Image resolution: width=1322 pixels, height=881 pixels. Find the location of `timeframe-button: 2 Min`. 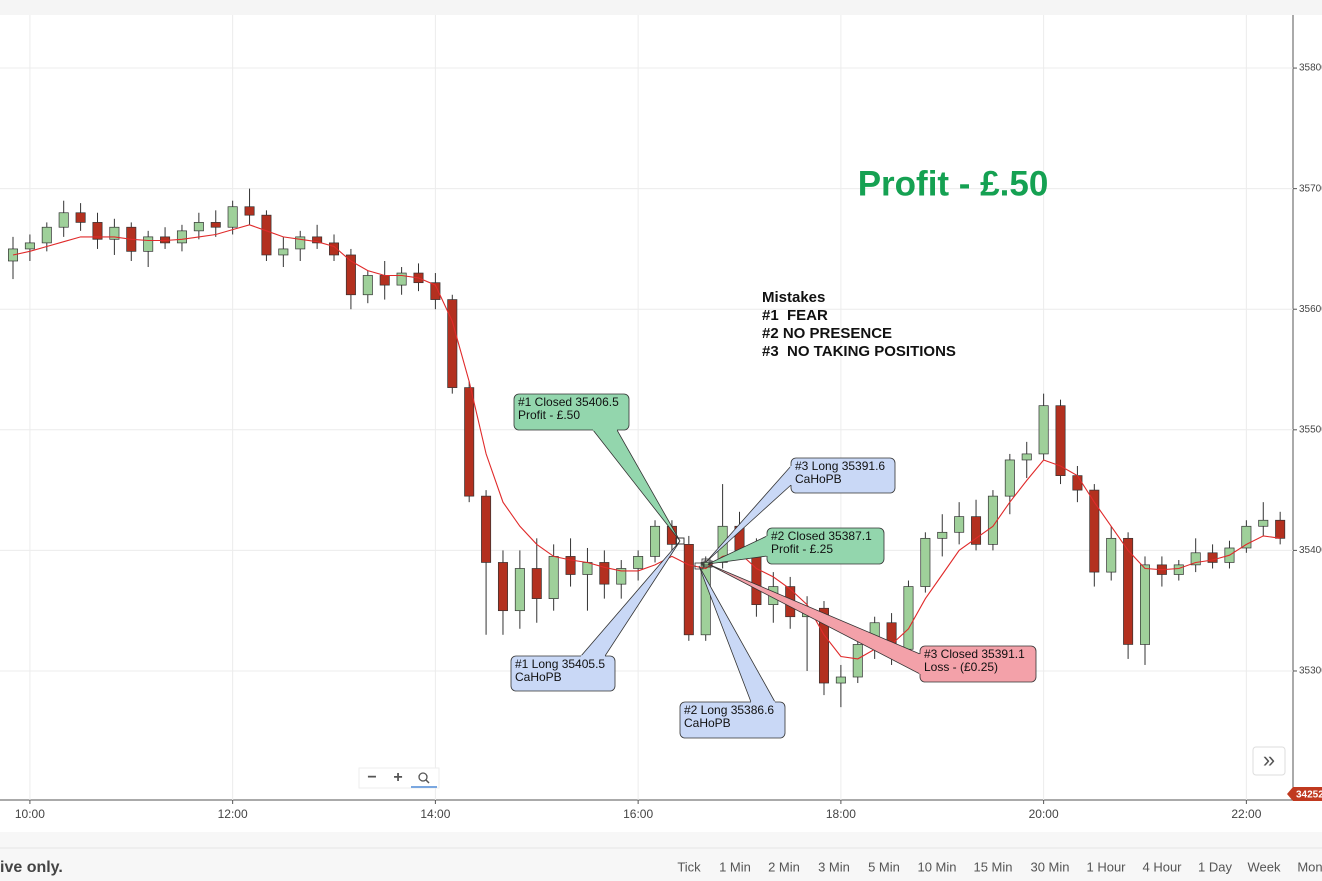

timeframe-button: 2 Min is located at coordinates (784, 866).